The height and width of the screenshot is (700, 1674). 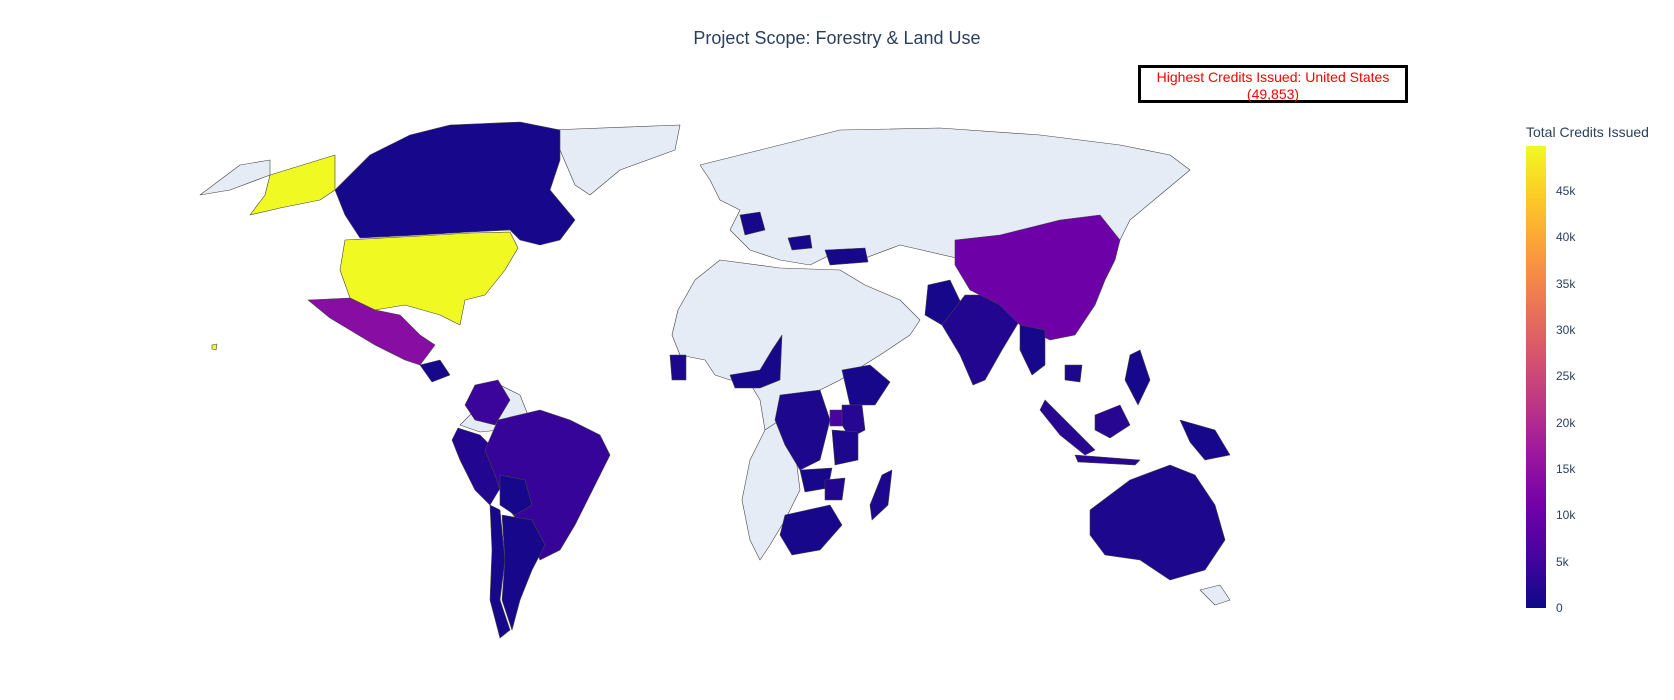 I want to click on country-india, so click(x=981, y=340).